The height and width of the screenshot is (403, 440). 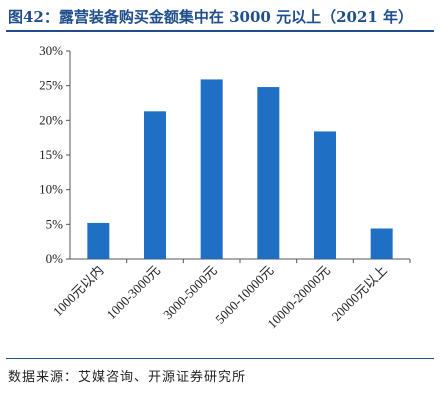 What do you see at coordinates (211, 17) in the screenshot?
I see `chart-title: 图42：露营装备购买金额集中在 3000 元以上（2021 年）` at bounding box center [211, 17].